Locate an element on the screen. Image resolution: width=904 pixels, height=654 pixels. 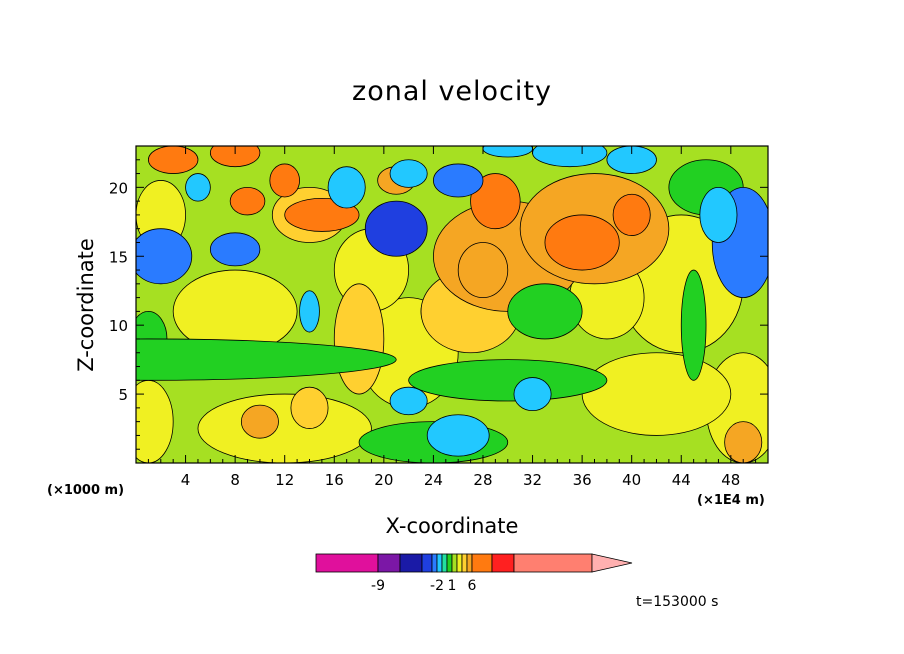
x-tick-label: 4 is located at coordinates (186, 480).